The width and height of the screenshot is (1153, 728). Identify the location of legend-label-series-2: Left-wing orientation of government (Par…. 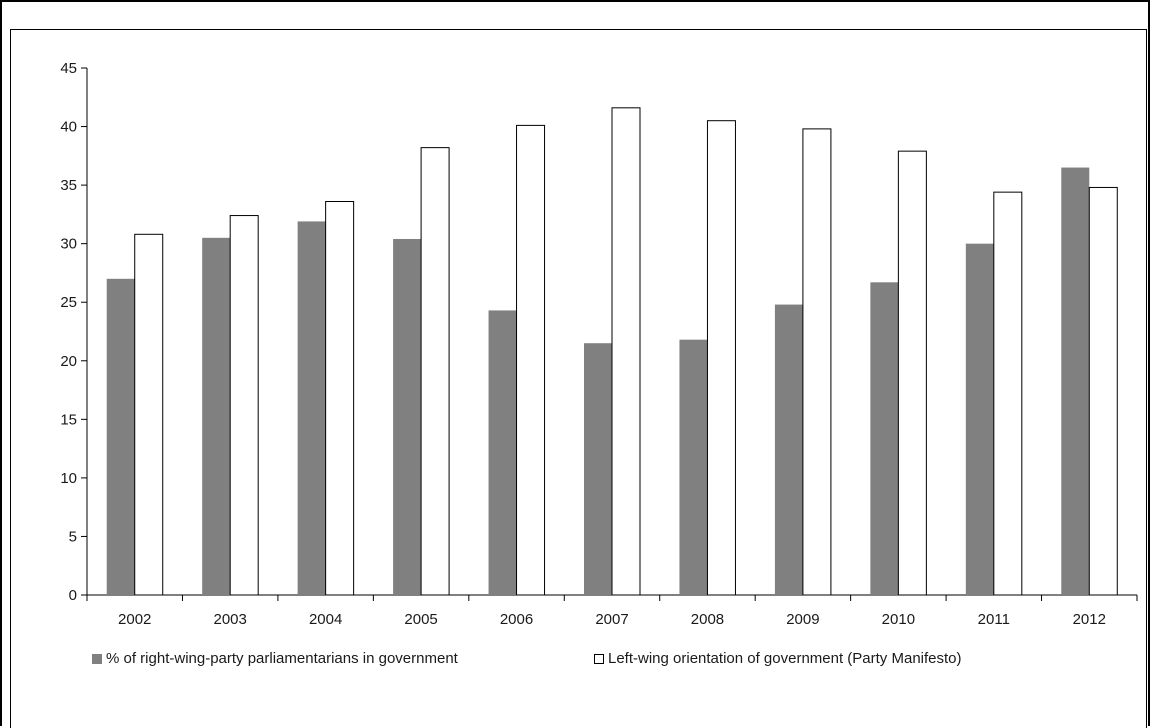
(785, 658).